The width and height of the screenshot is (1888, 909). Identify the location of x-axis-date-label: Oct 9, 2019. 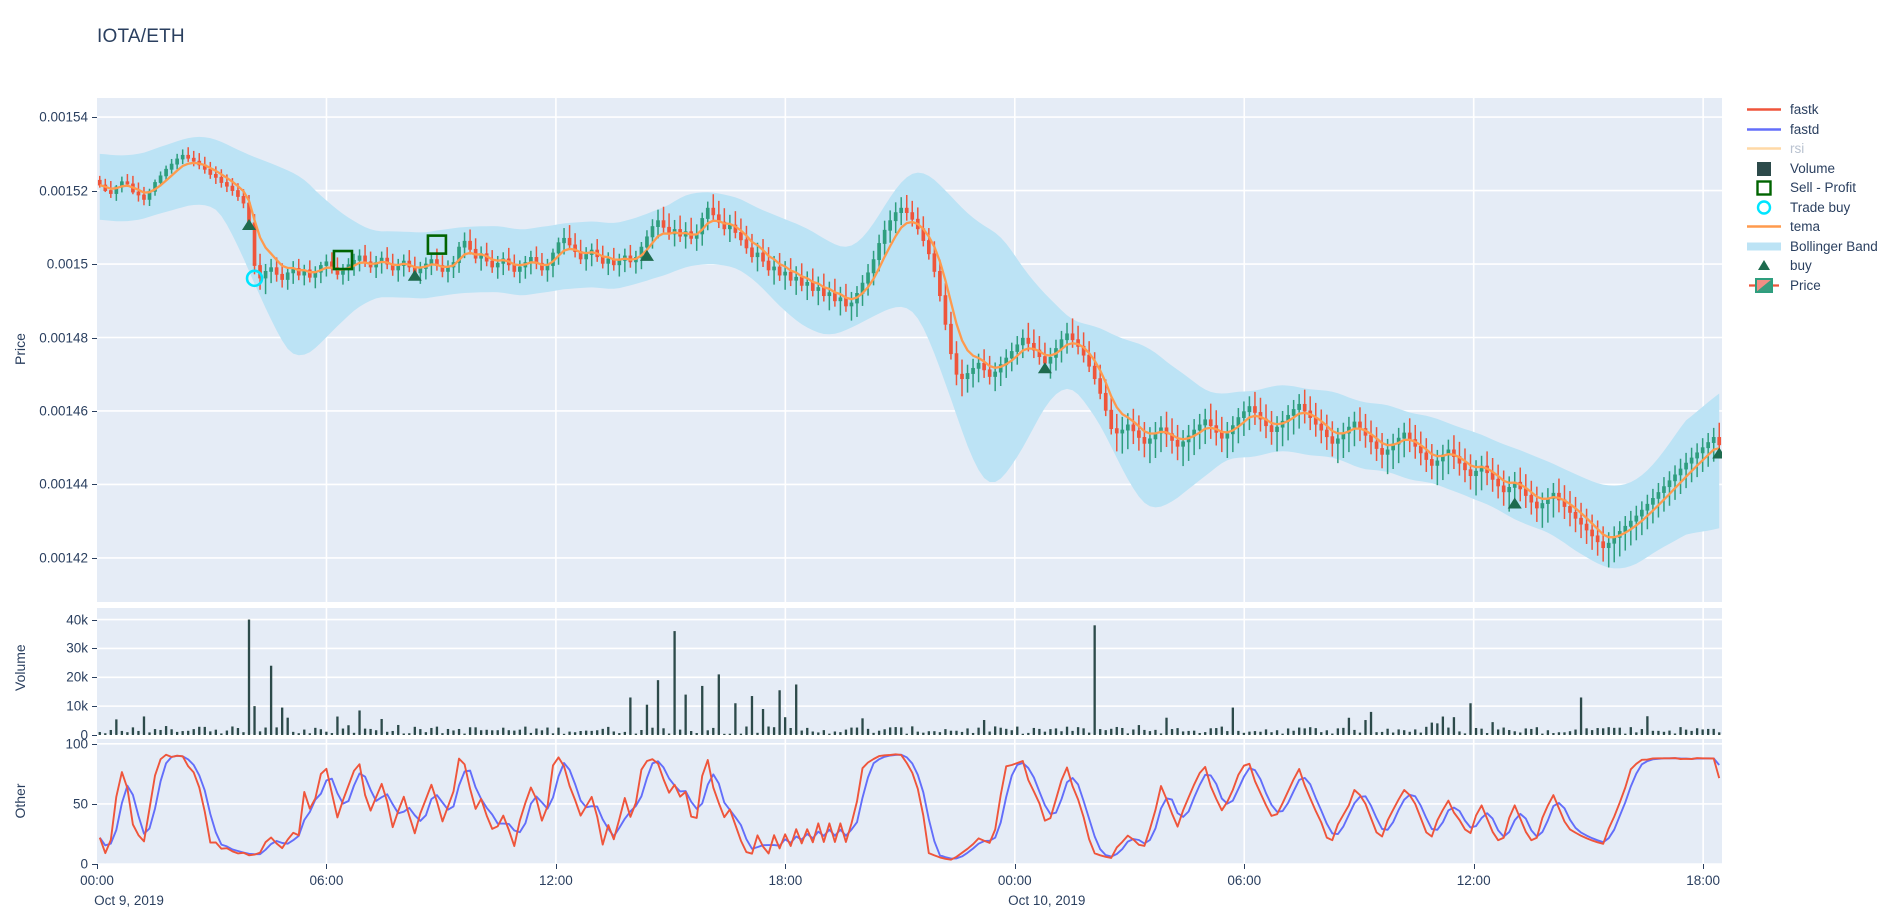
(129, 900).